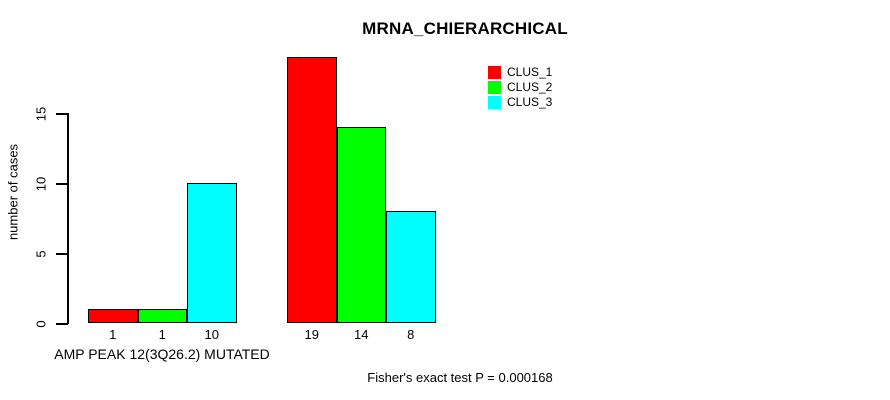 This screenshot has width=890, height=400. I want to click on y-tick-label: 15, so click(41, 114).